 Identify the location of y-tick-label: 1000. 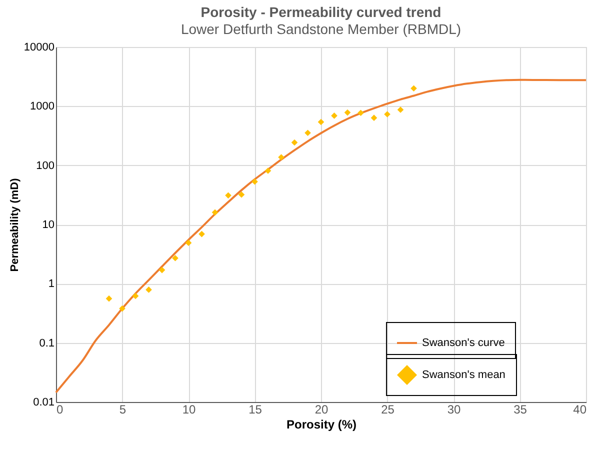
(42, 106).